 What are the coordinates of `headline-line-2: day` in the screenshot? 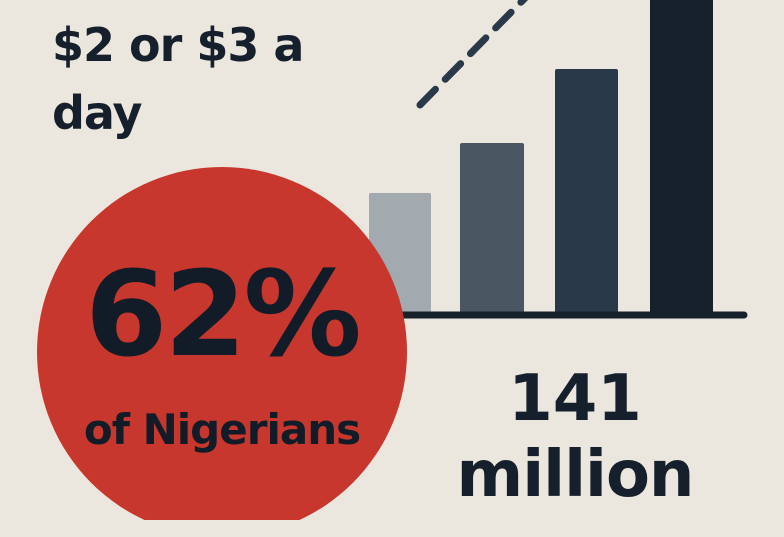 It's located at (97, 113).